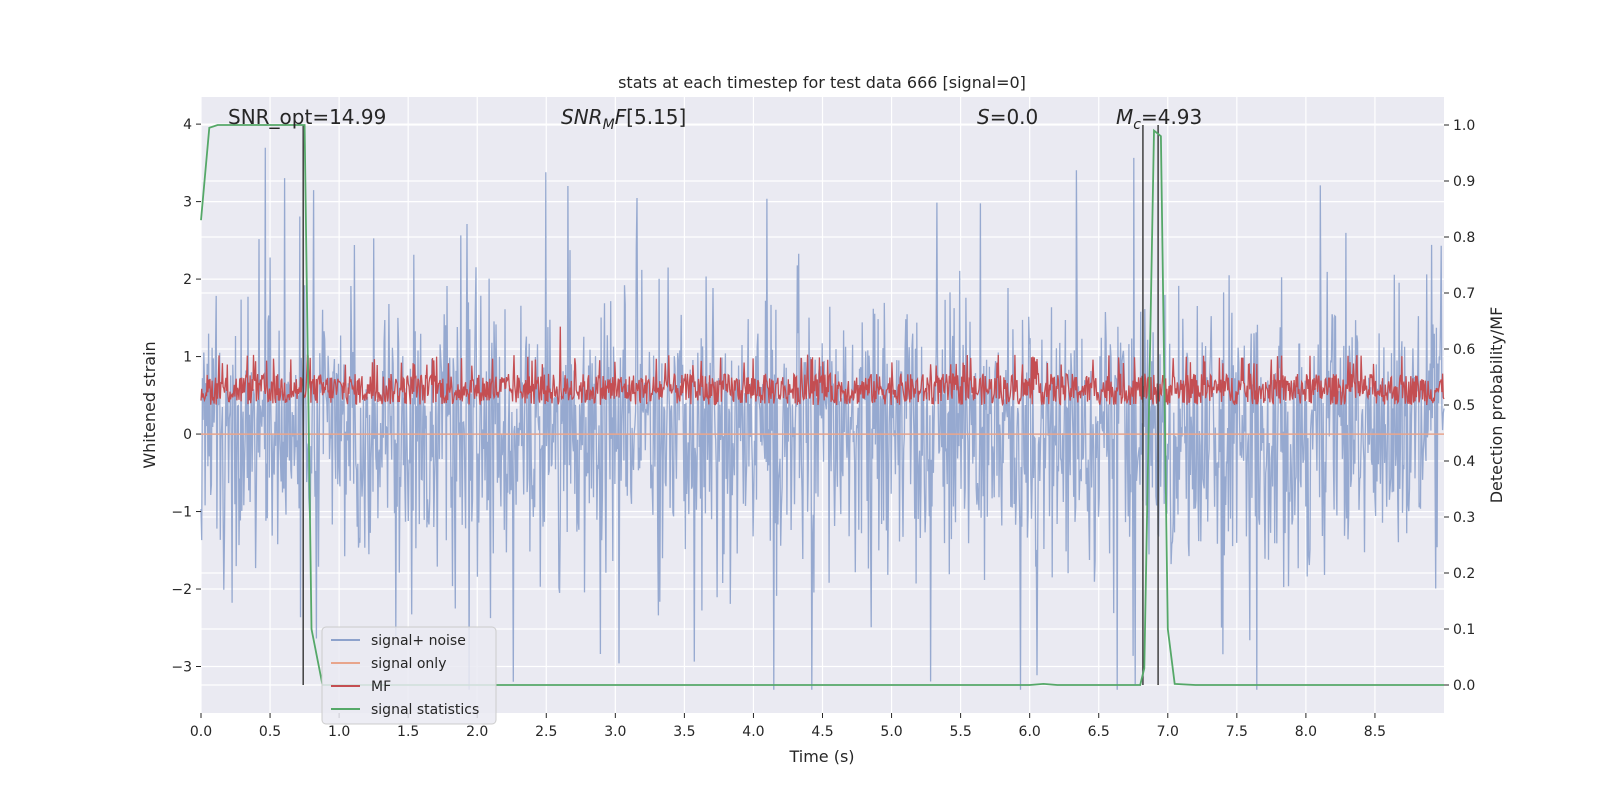 The width and height of the screenshot is (1600, 800). What do you see at coordinates (187, 203) in the screenshot?
I see `y-tick-label-1: 3` at bounding box center [187, 203].